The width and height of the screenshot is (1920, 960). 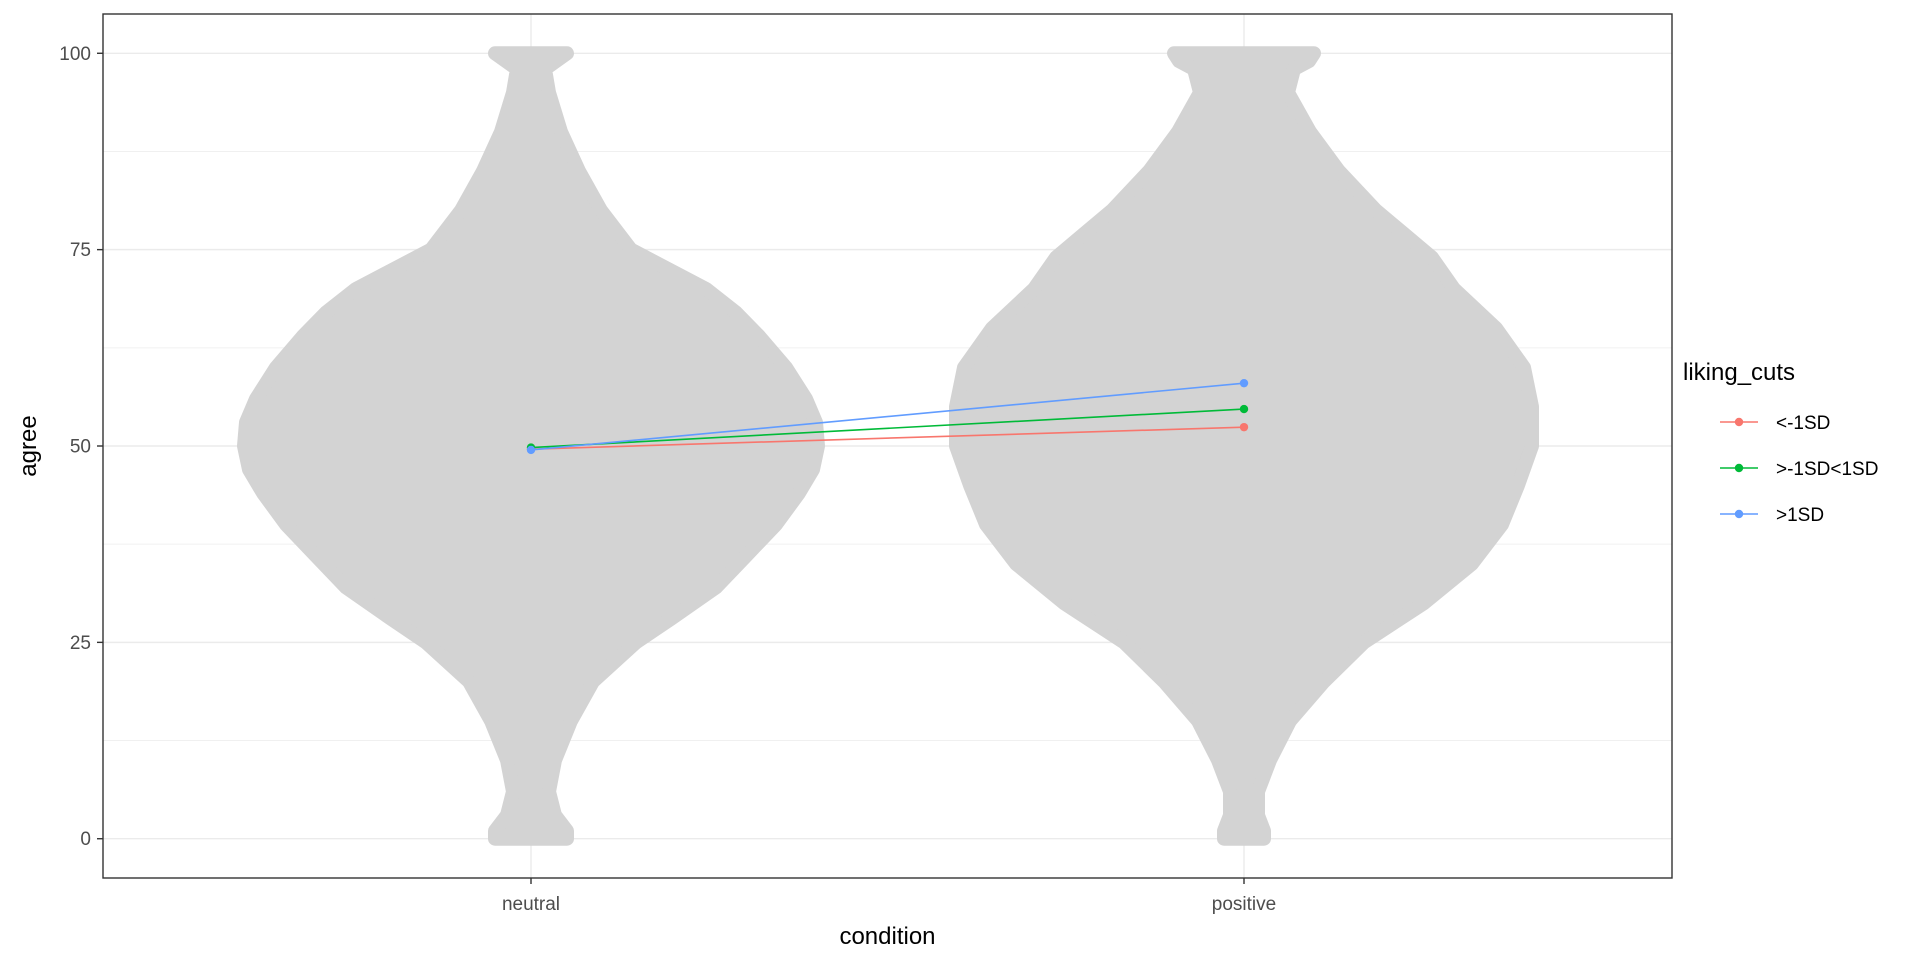 What do you see at coordinates (531, 904) in the screenshot?
I see `x-tick-label: neutral` at bounding box center [531, 904].